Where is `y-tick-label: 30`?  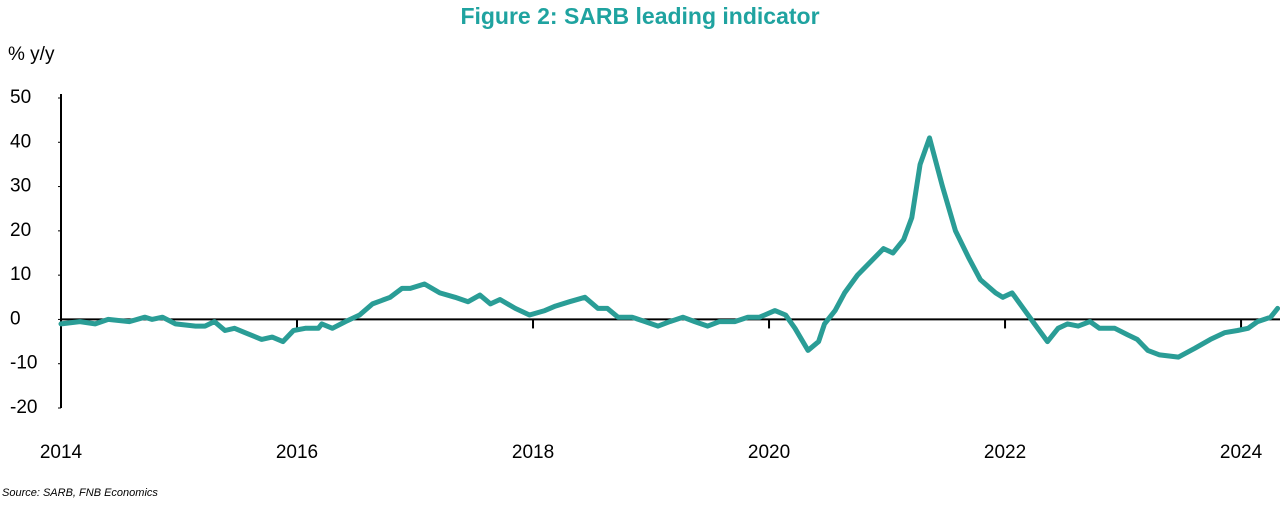
y-tick-label: 30 is located at coordinates (20, 186).